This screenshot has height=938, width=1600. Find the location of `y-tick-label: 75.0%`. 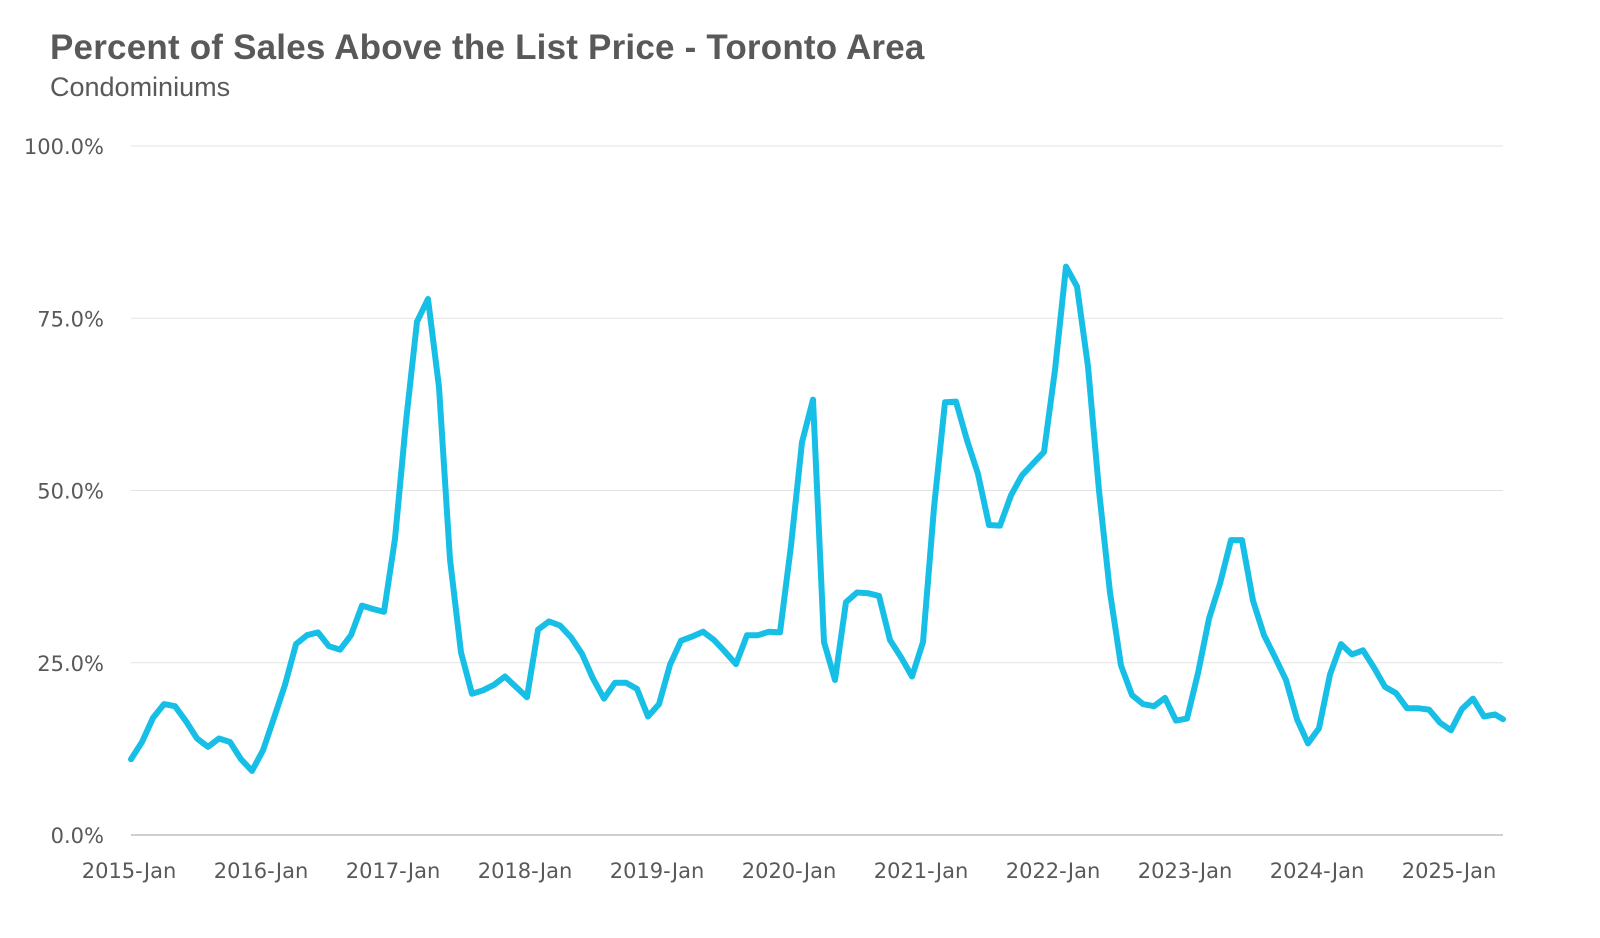

y-tick-label: 75.0% is located at coordinates (70, 319).